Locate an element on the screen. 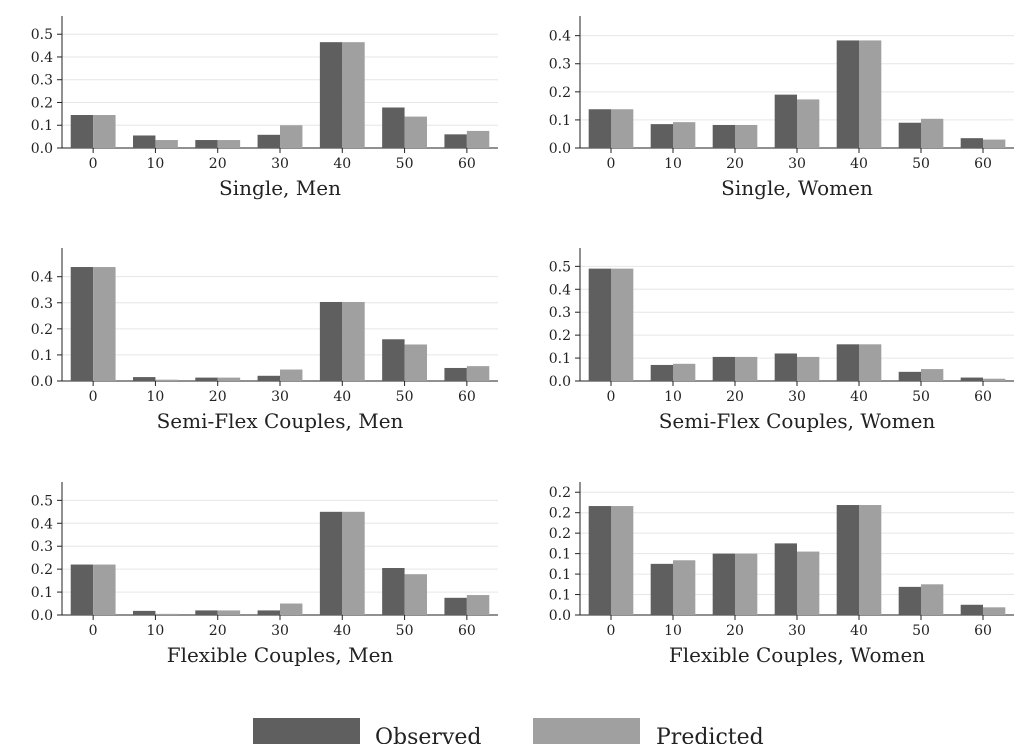  legend-label-predicted: Predicted is located at coordinates (710, 734).